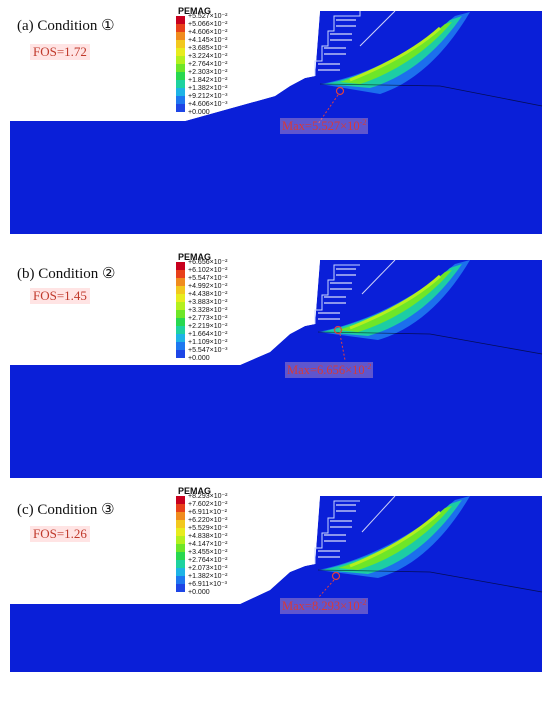  I want to click on legend-value: +2.773×10⁻², so click(208, 318).